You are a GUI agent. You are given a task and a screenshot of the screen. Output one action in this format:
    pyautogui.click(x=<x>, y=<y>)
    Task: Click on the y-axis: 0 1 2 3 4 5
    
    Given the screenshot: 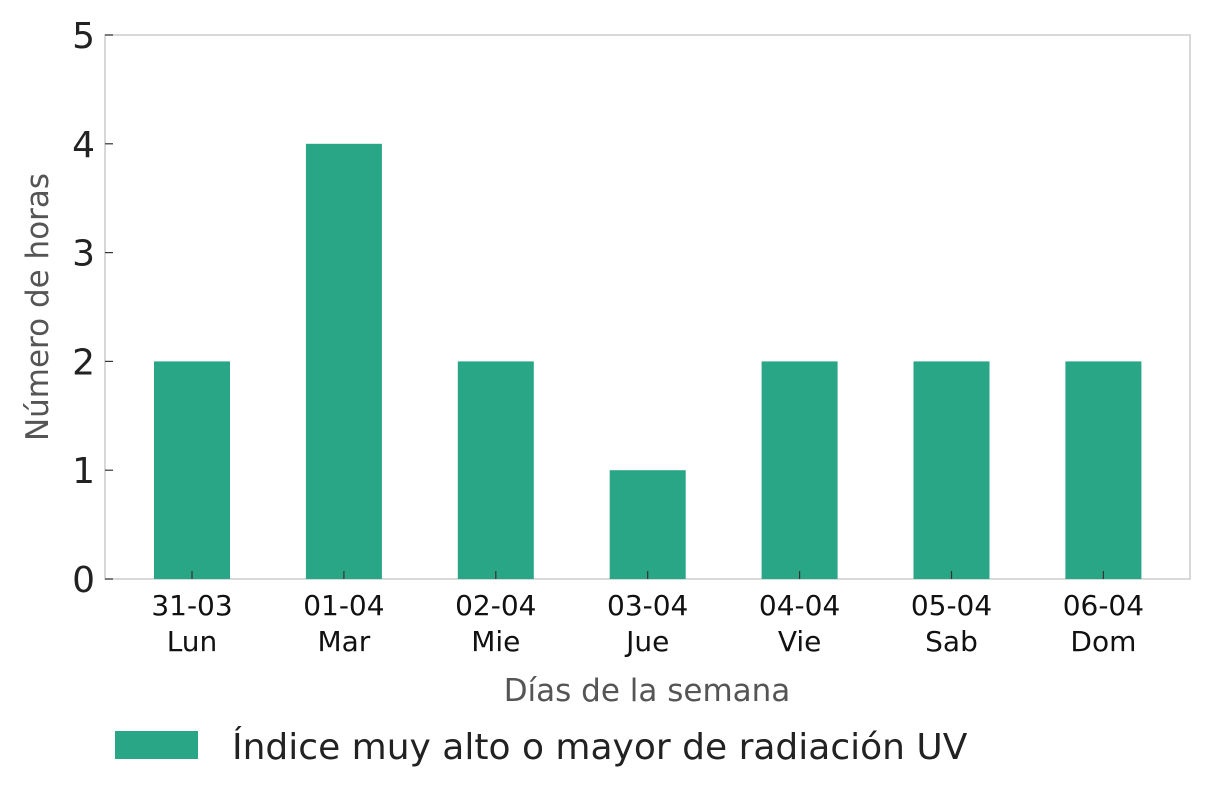 What is the action you would take?
    pyautogui.click(x=92, y=308)
    